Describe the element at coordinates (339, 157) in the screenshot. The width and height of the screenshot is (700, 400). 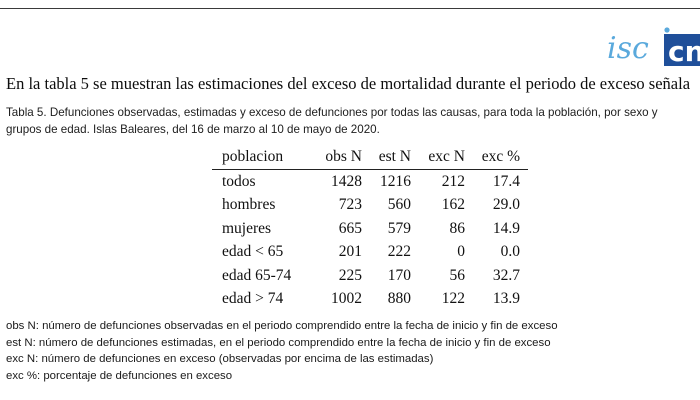
I see `header-obs-n: obs N` at that location.